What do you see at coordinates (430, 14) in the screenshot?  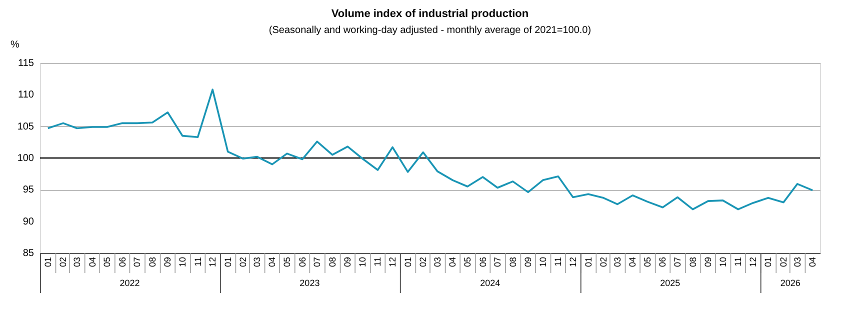 I see `chart-title: Volume index of industrial production` at bounding box center [430, 14].